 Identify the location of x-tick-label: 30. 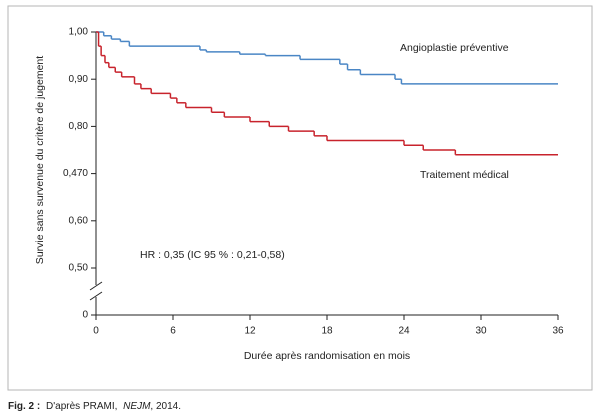
(481, 331).